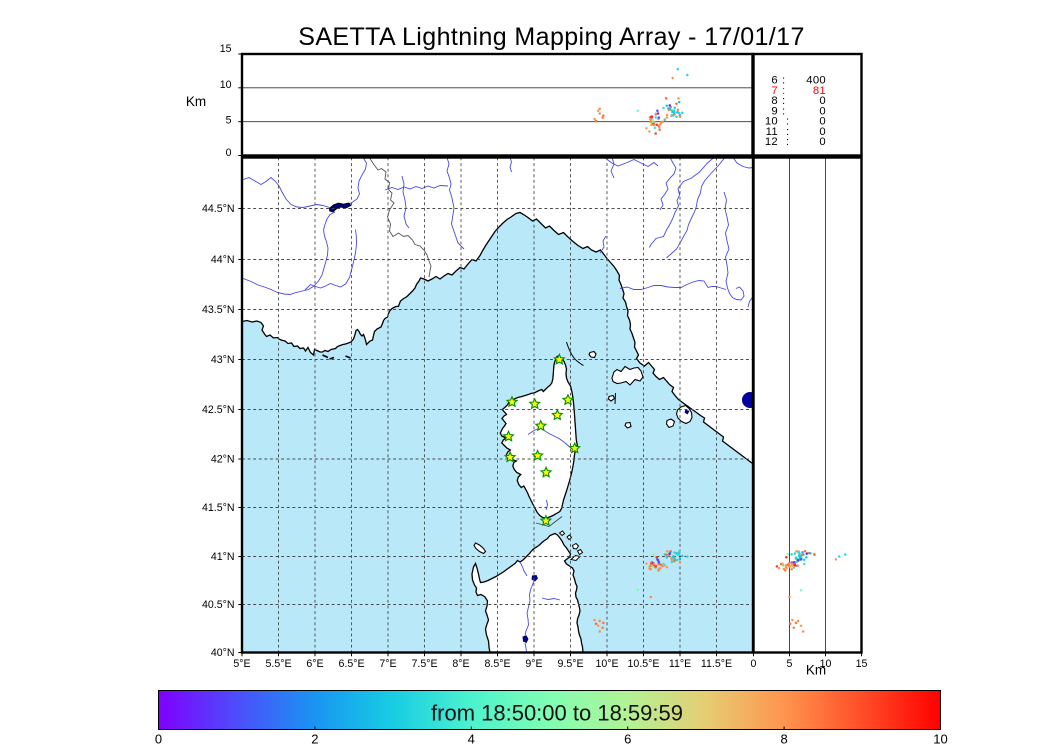  What do you see at coordinates (680, 664) in the screenshot?
I see `svg-text: 11°E` at bounding box center [680, 664].